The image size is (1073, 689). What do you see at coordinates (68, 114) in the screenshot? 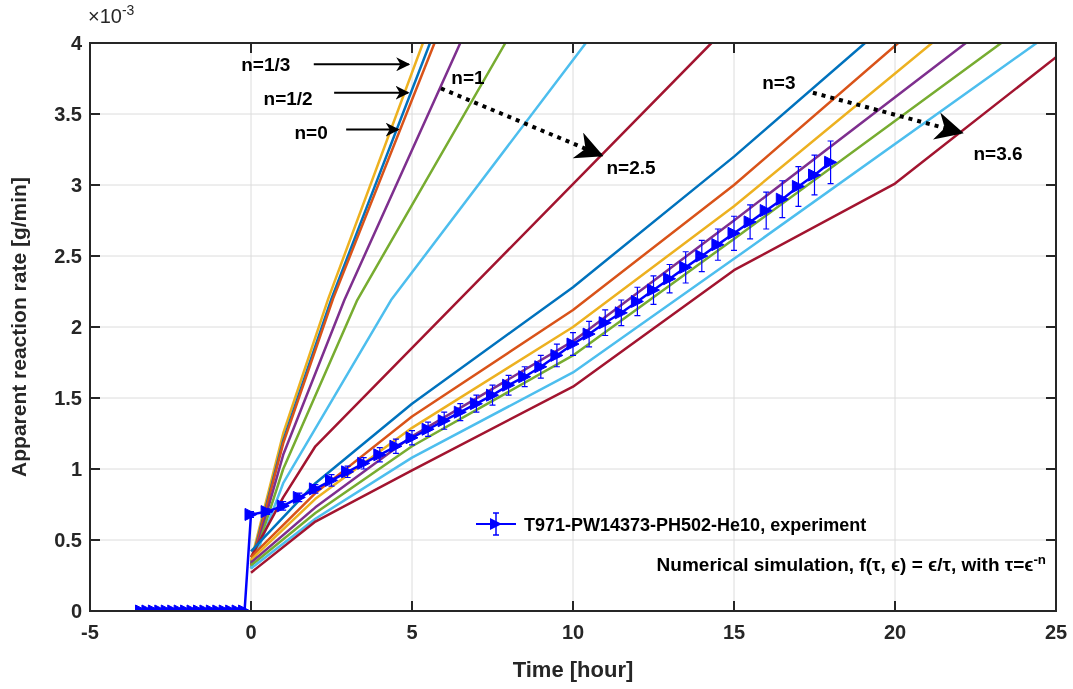
I see `y-tick-label: 3.5` at bounding box center [68, 114].